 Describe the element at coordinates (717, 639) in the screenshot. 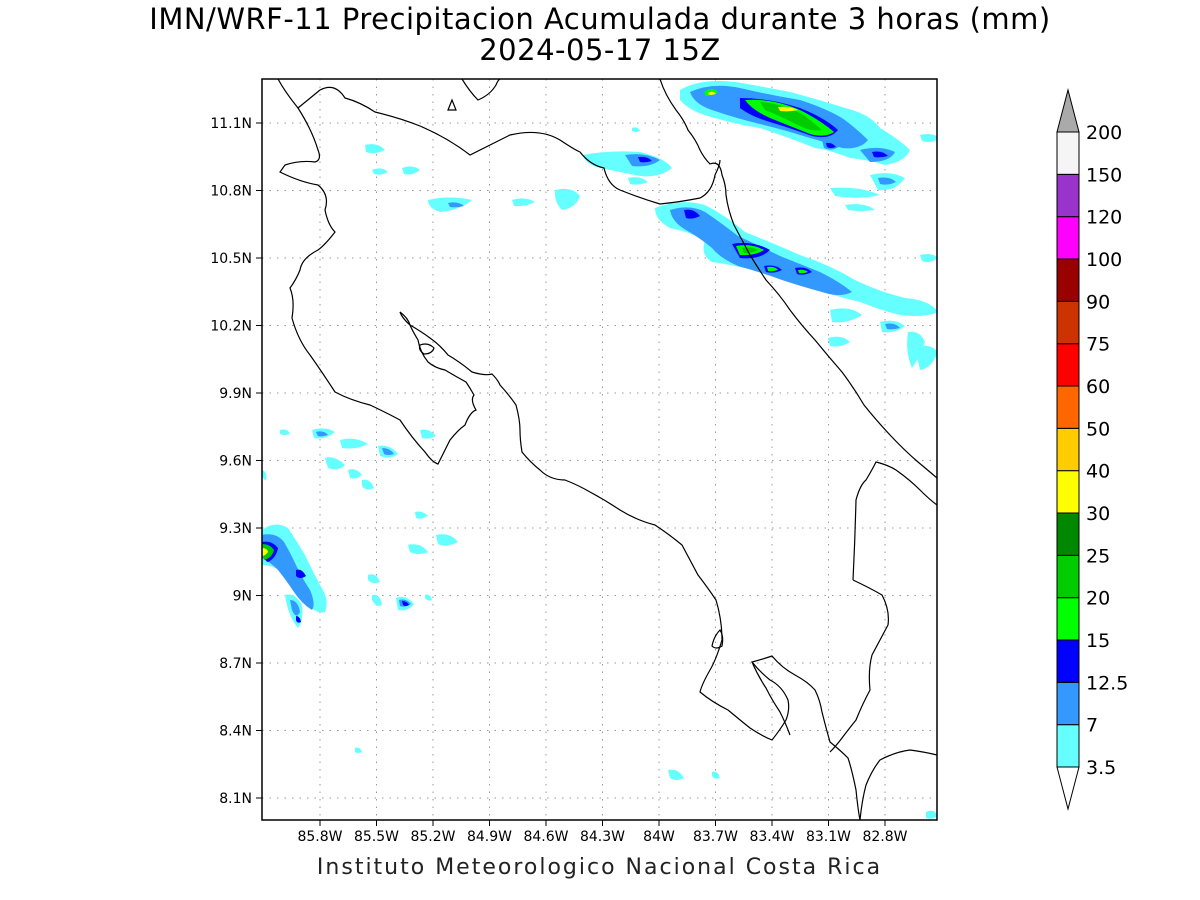

I see `isla-burica` at that location.